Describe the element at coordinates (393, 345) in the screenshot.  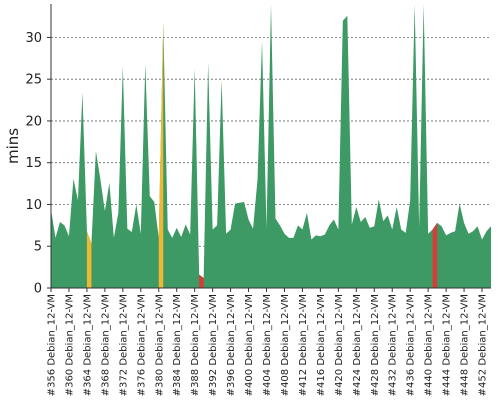
I see `x-tick-label: #432 Debian_12-VM` at that location.